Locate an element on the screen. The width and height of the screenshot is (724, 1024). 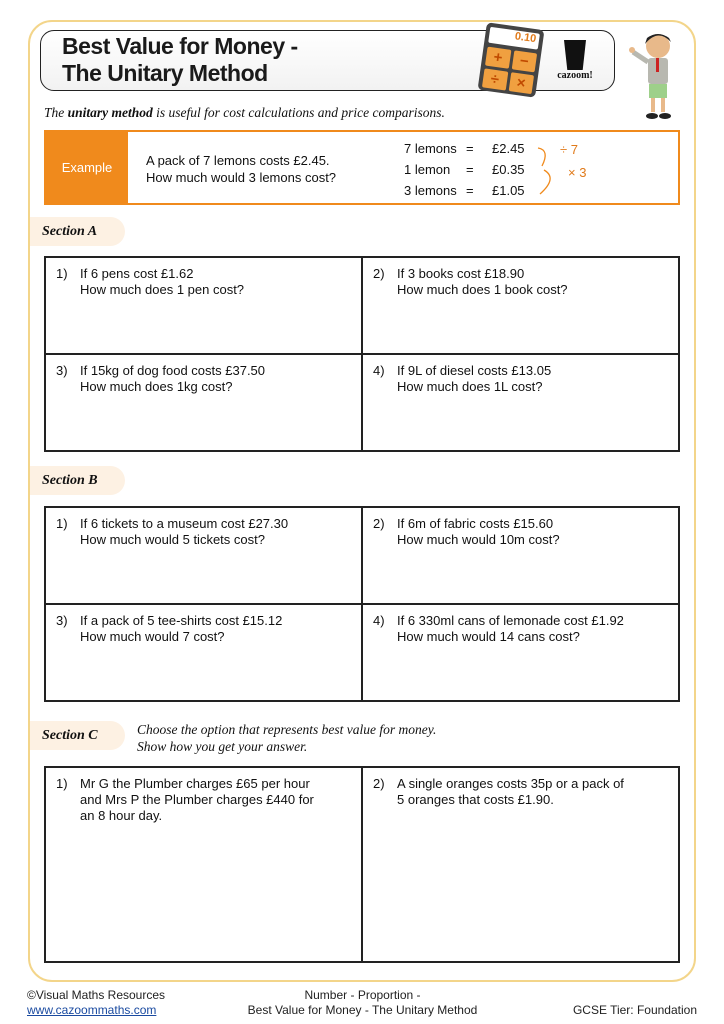
page-title: Best Value for Money - The Unitary Method is located at coordinates (180, 60).